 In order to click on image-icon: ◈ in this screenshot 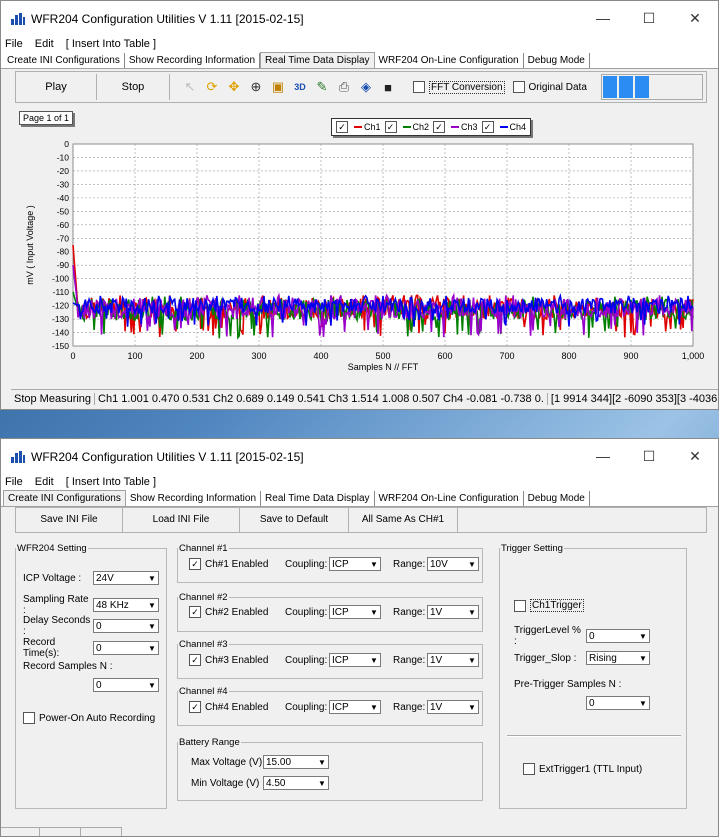, I will do `click(366, 86)`.